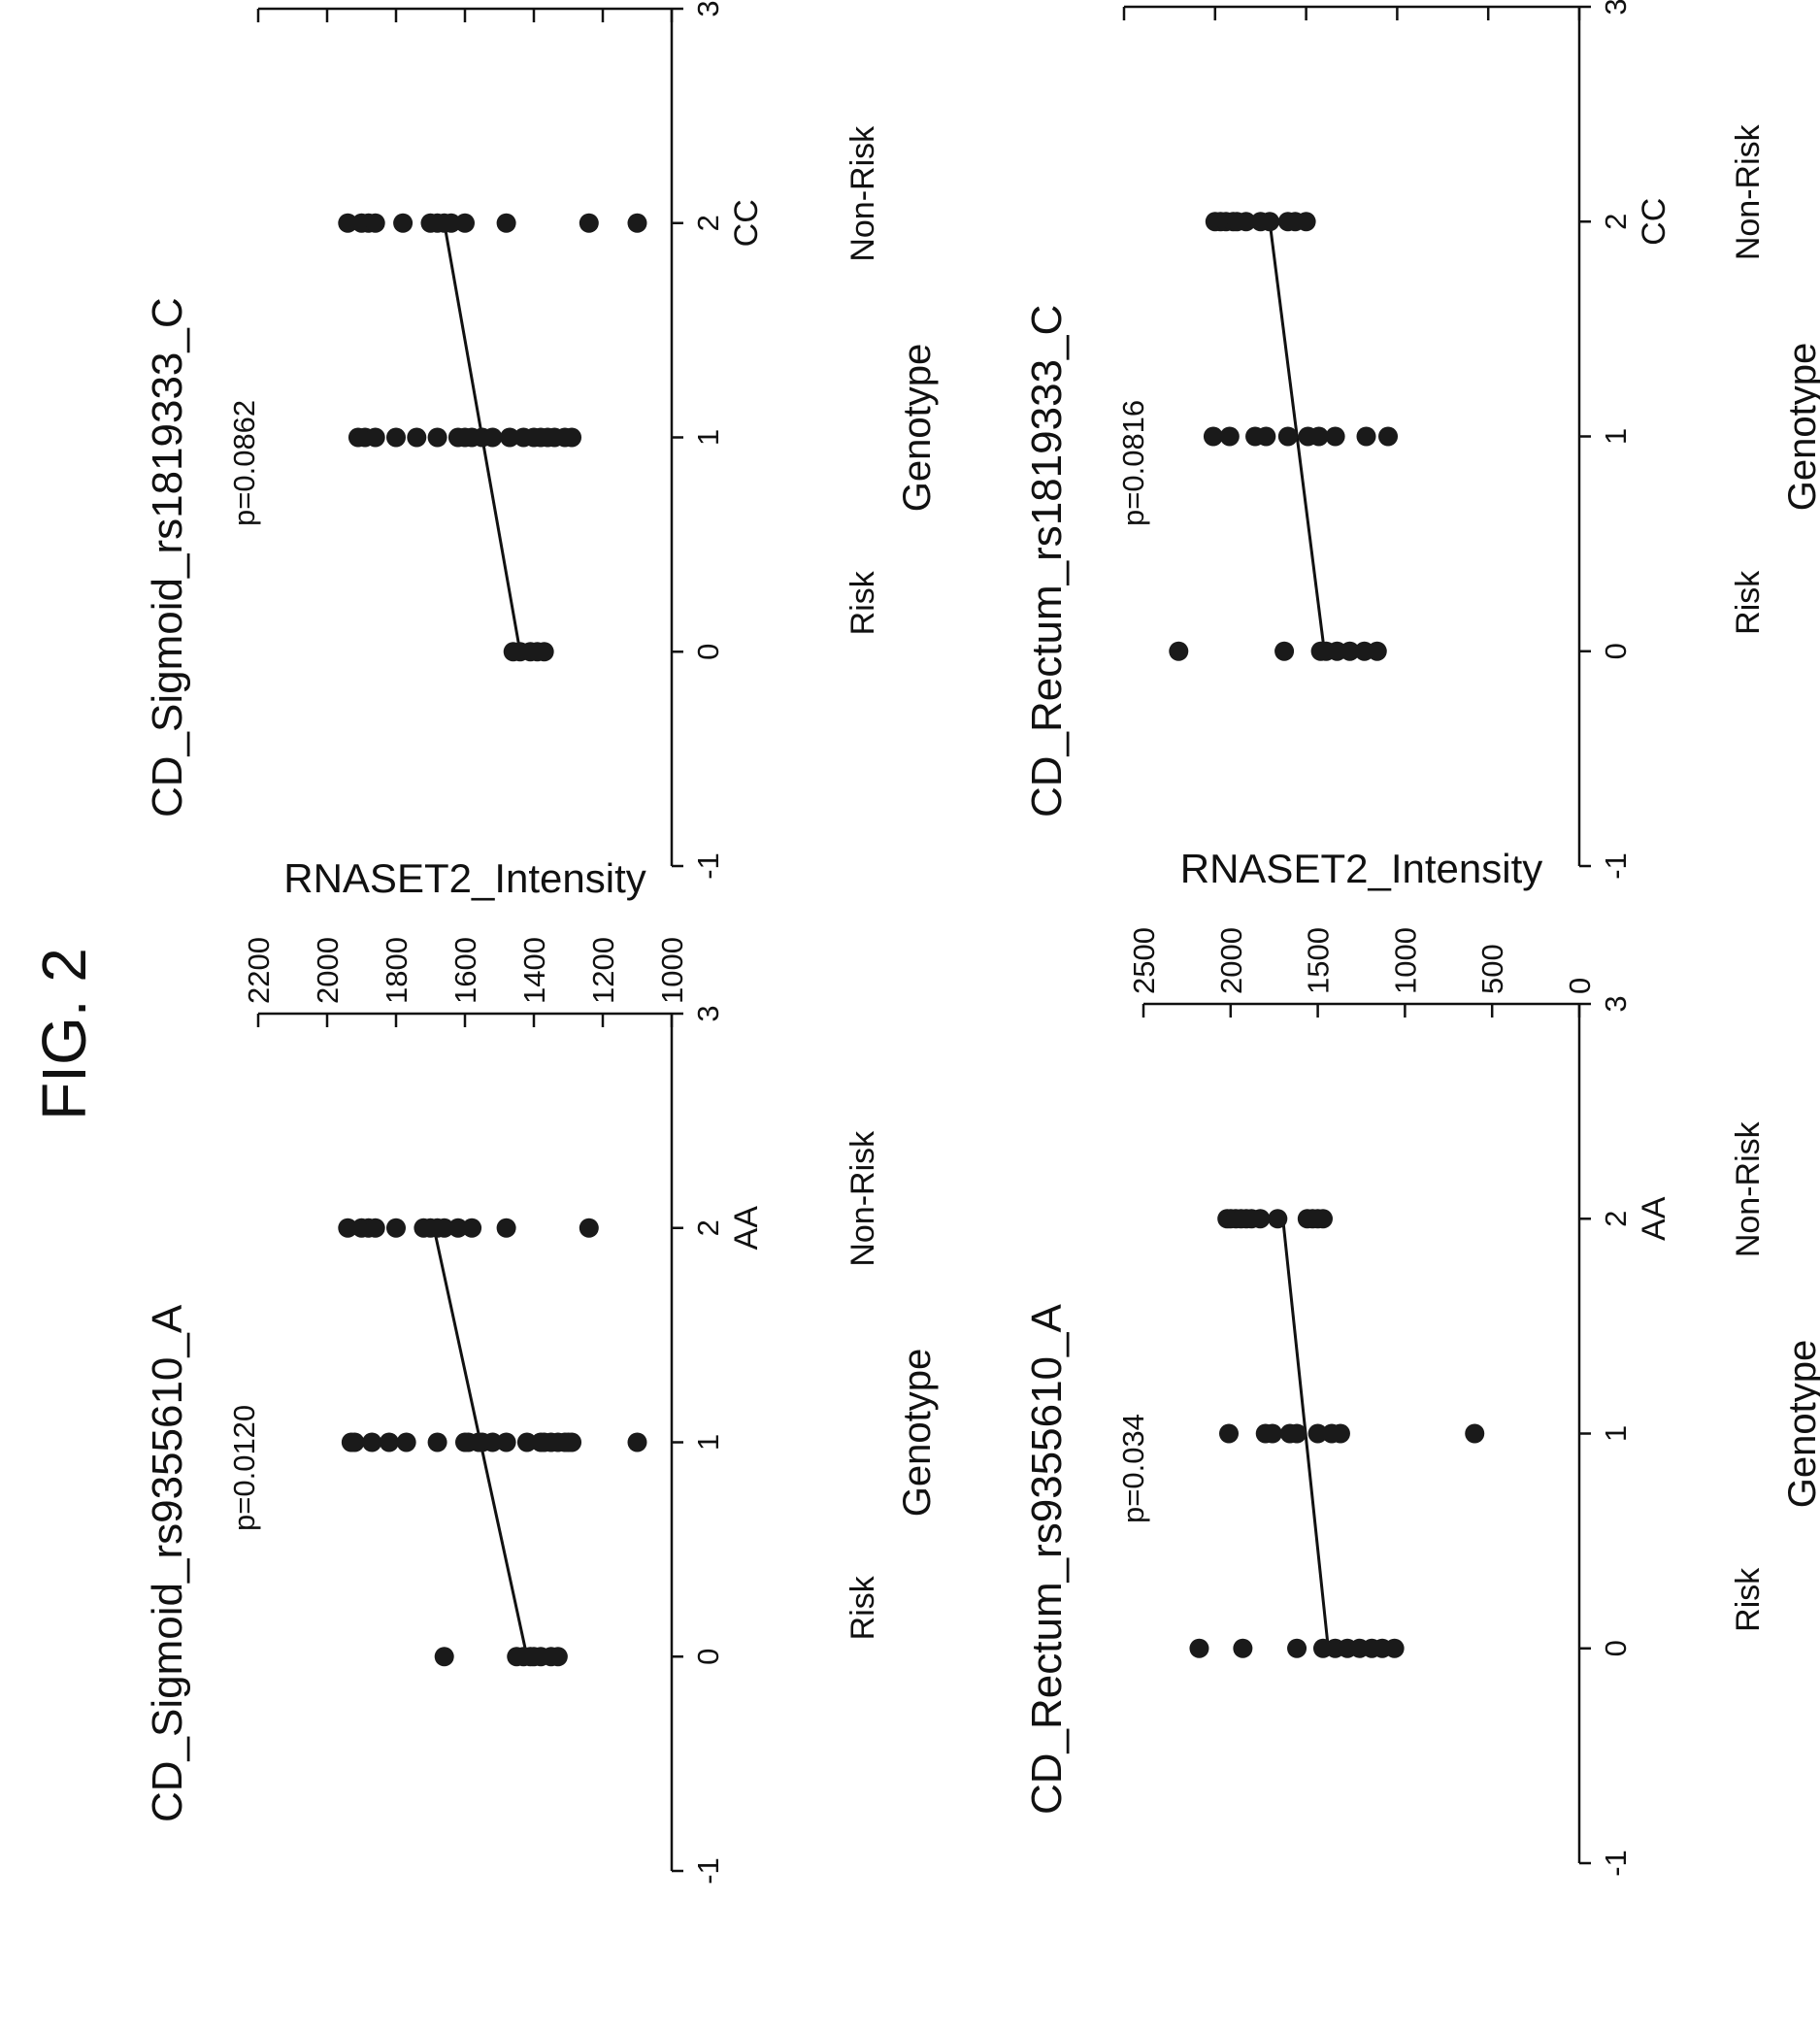  Describe the element at coordinates (465, 970) in the screenshot. I see `y-tick-label: 1600` at that location.